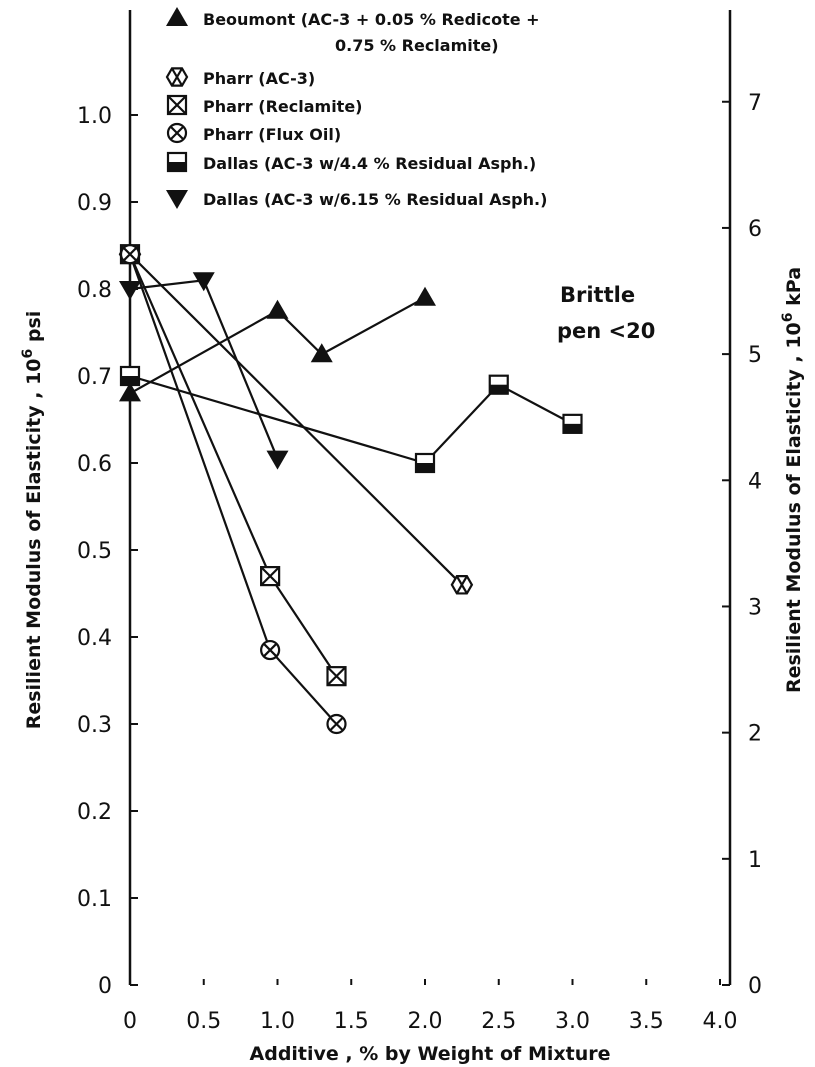  I want to click on legend-label: Pharr (Flux Oil), so click(272, 134).